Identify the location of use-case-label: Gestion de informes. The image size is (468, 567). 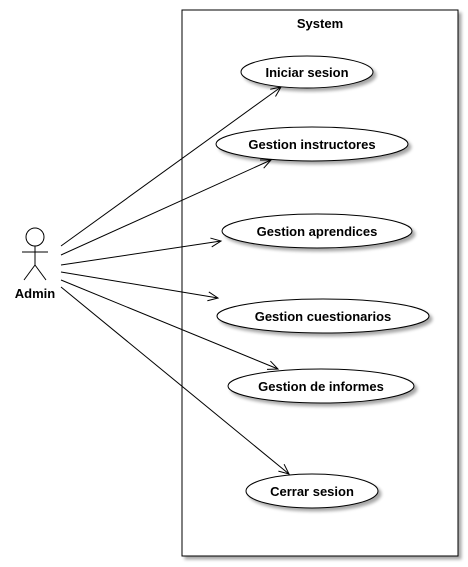
(321, 386).